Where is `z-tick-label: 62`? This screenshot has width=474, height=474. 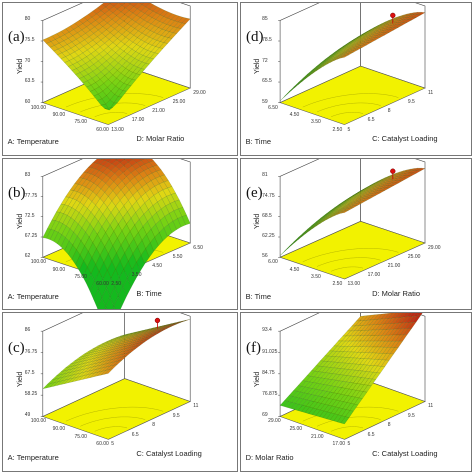 z-tick-label: 62 is located at coordinates (27, 256).